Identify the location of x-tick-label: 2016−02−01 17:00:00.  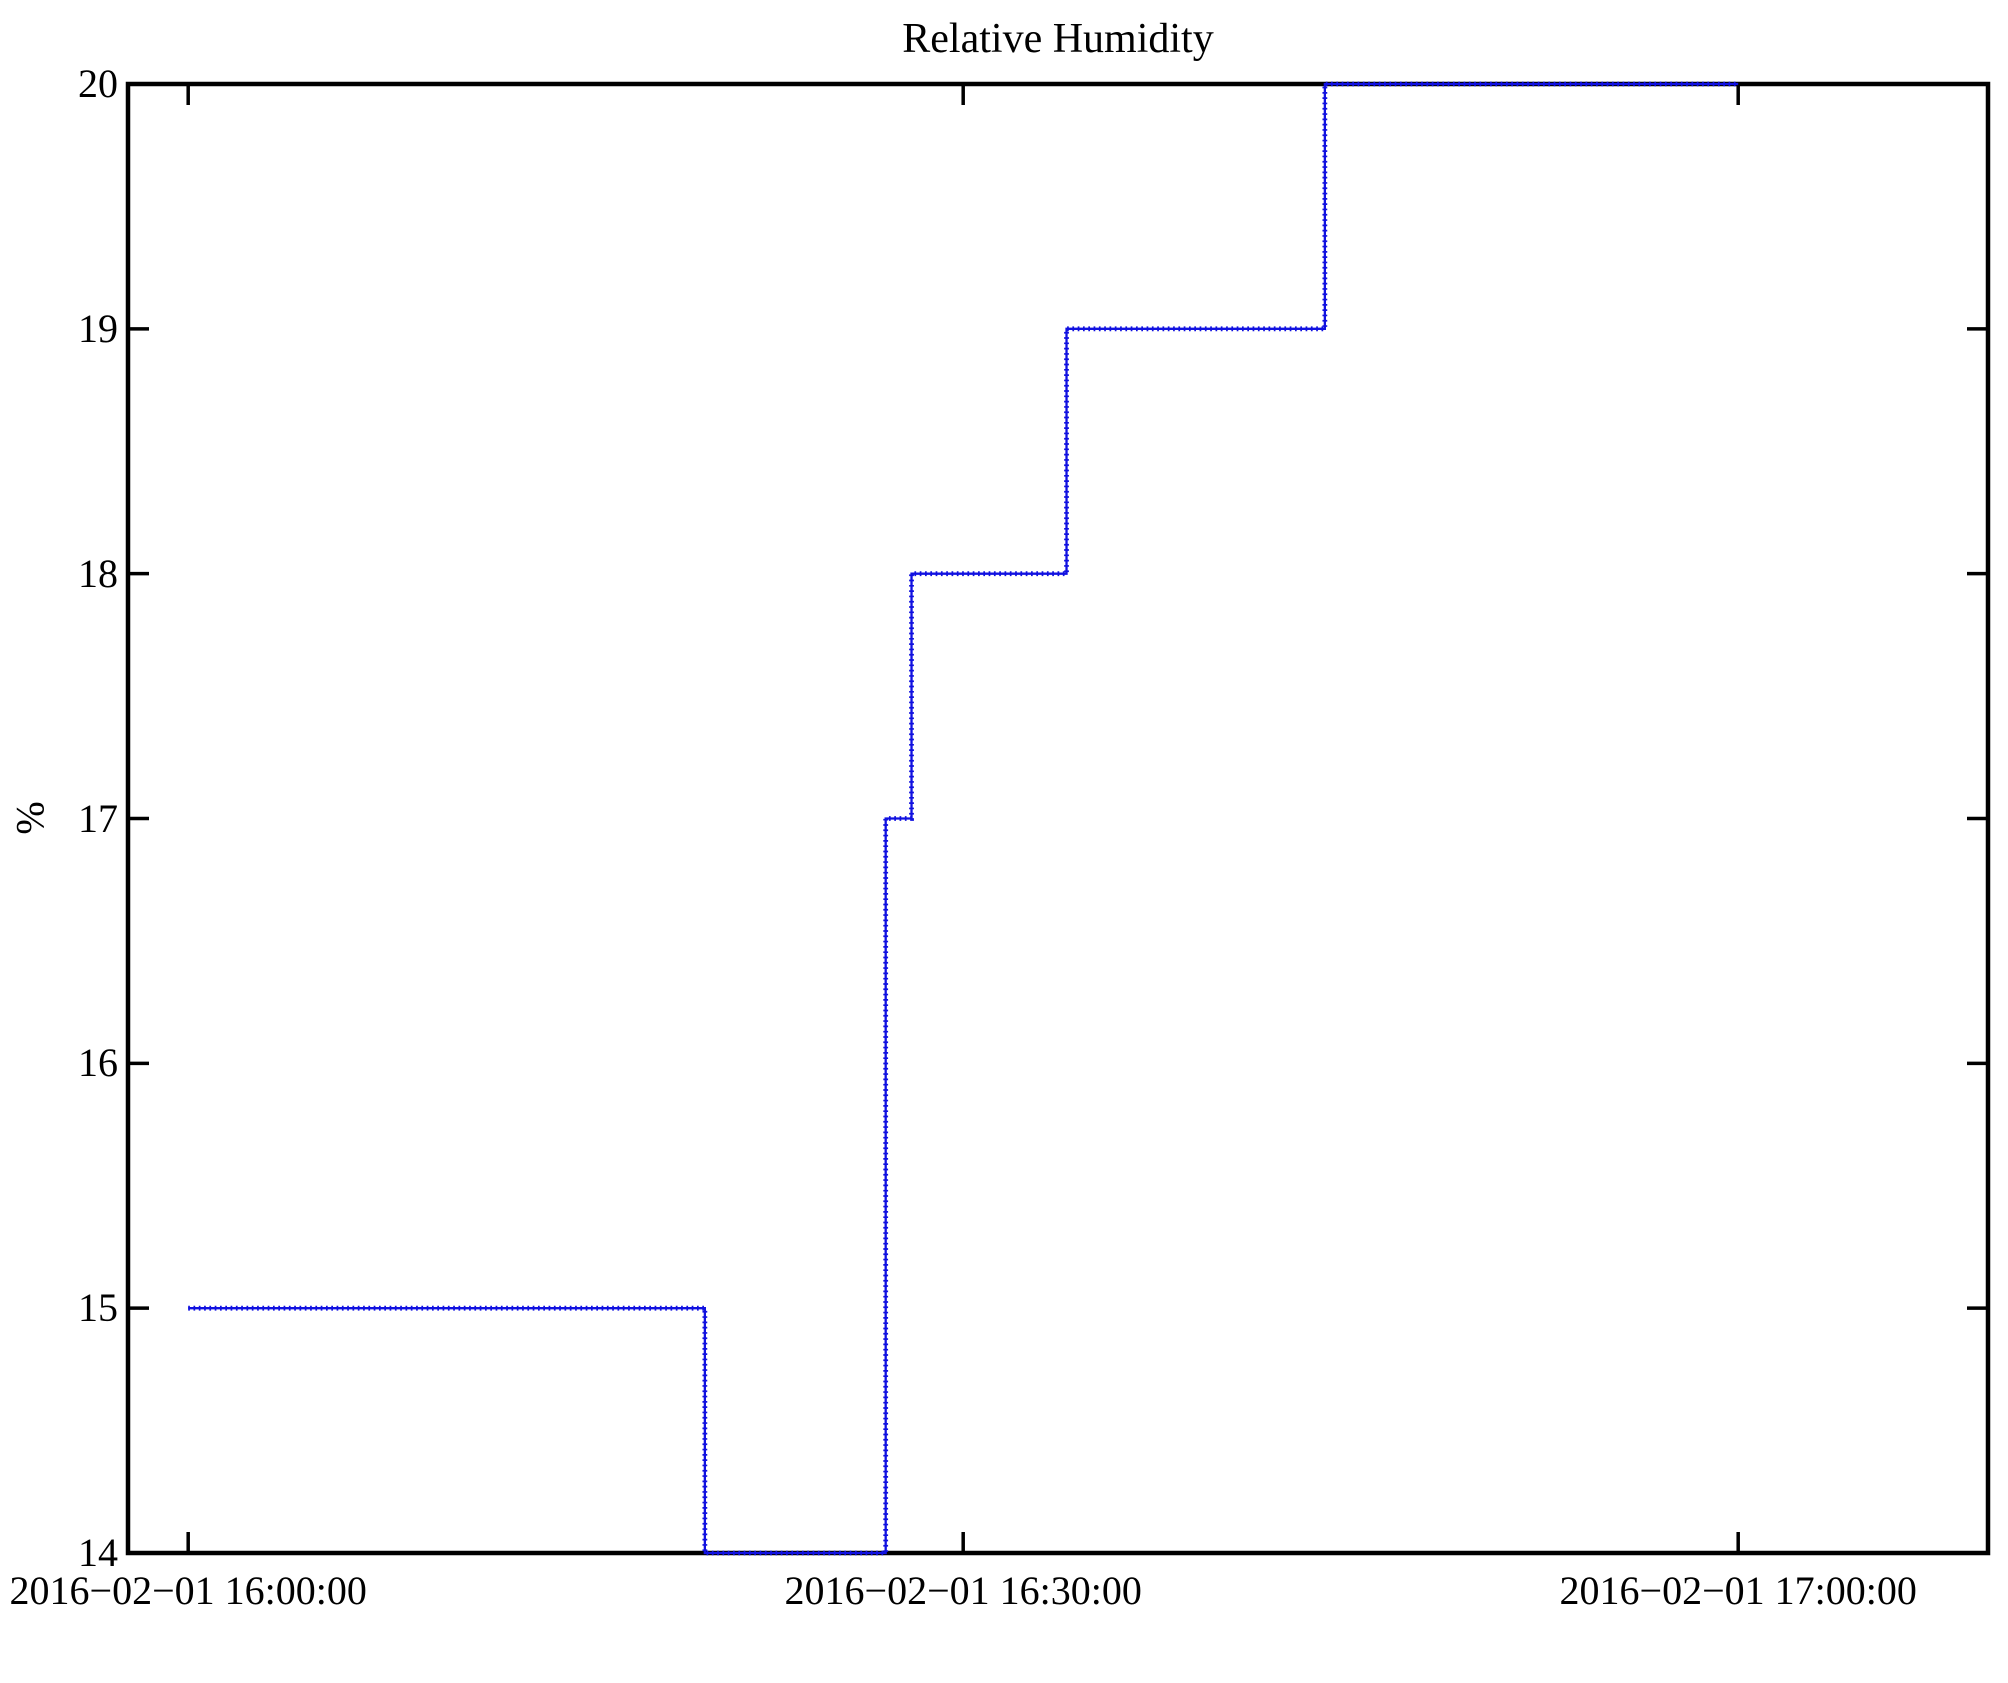
(1738, 1590).